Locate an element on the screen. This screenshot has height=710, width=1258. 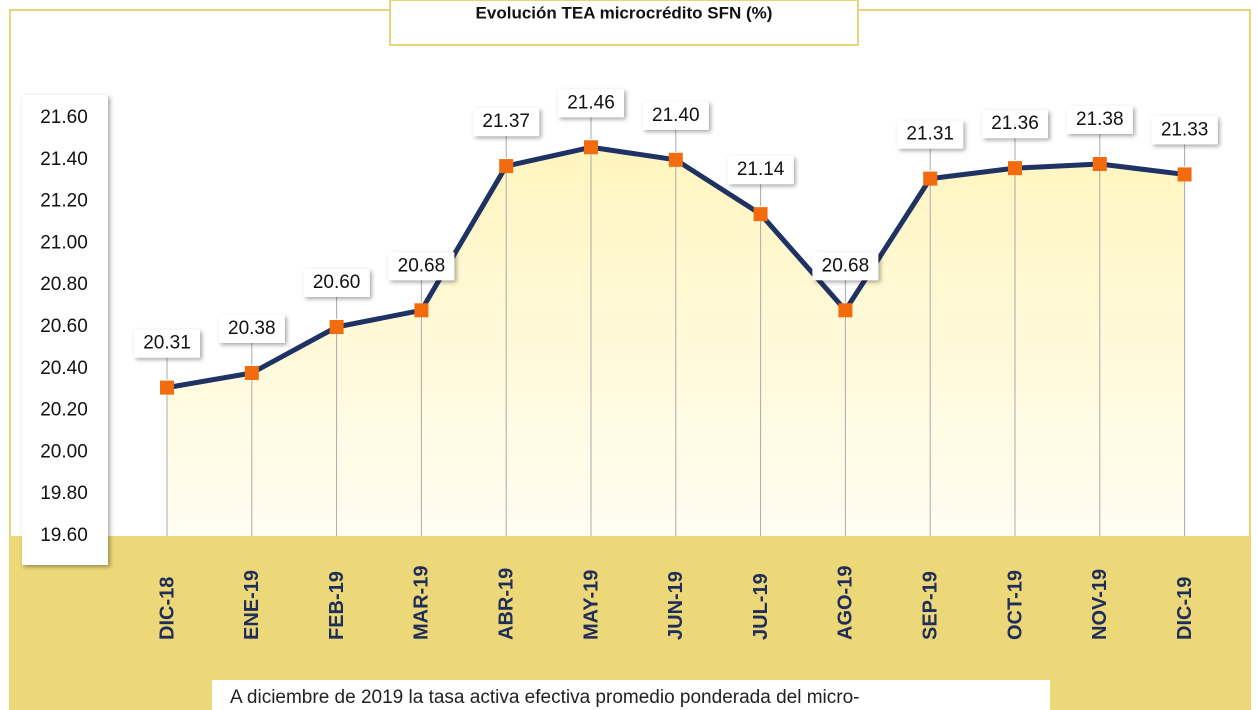
x-tick-label: DIC-18 is located at coordinates (167, 608).